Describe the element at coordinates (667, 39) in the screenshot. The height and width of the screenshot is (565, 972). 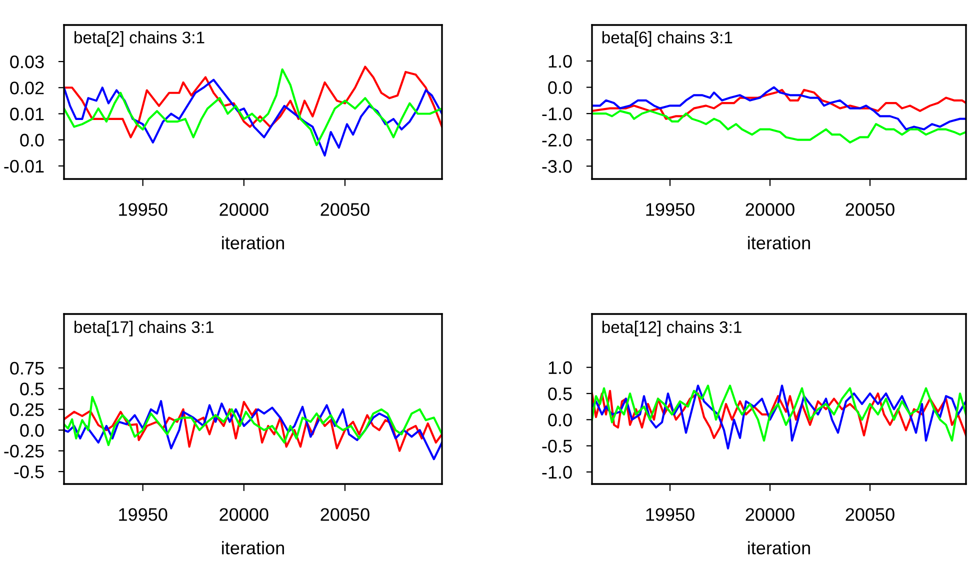
I see `chart-title: beta[6] chains 3:1` at that location.